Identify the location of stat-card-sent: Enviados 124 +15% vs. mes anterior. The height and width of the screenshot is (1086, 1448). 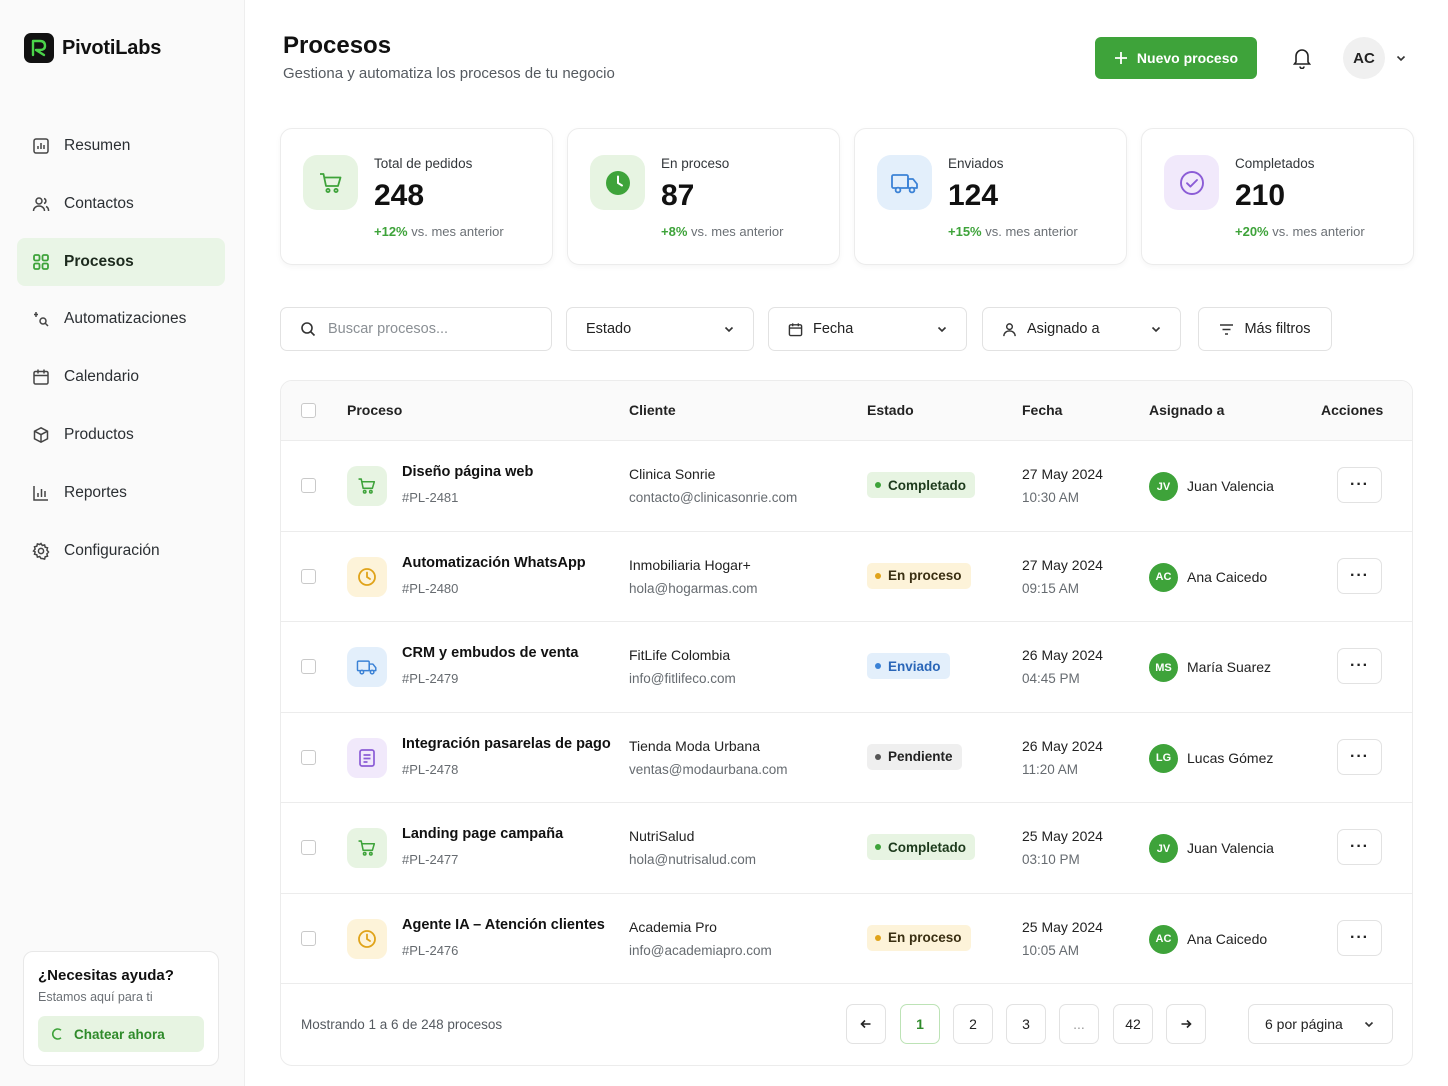
(990, 196).